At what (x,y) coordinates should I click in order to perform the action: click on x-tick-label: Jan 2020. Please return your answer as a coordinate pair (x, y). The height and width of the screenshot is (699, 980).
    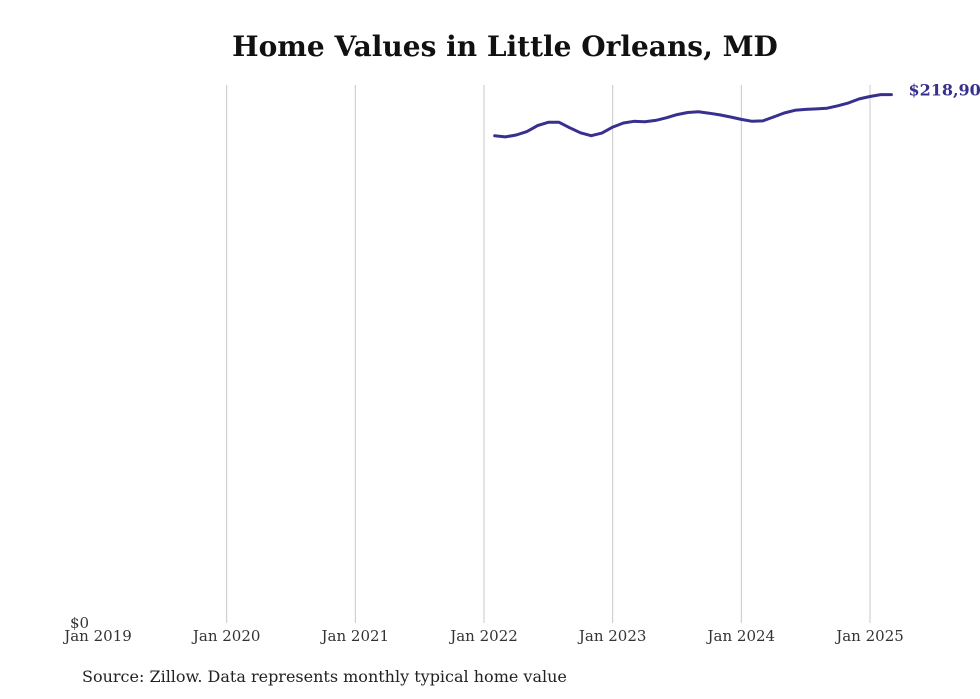
    Looking at the image, I should click on (226, 636).